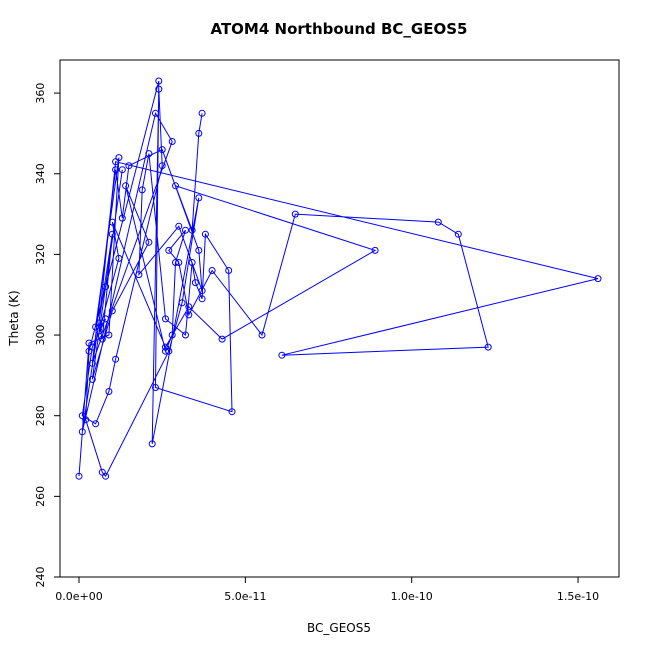 This screenshot has width=650, height=650. Describe the element at coordinates (78, 596) in the screenshot. I see `x-tick-label: 0.0e+00` at that location.